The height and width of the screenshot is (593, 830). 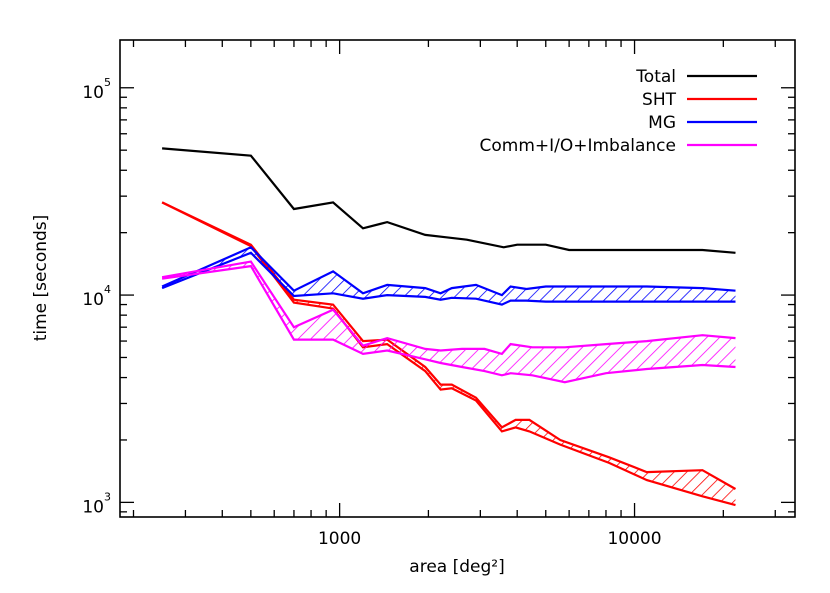 What do you see at coordinates (339, 539) in the screenshot?
I see `x-tick-label-1000: 1000` at bounding box center [339, 539].